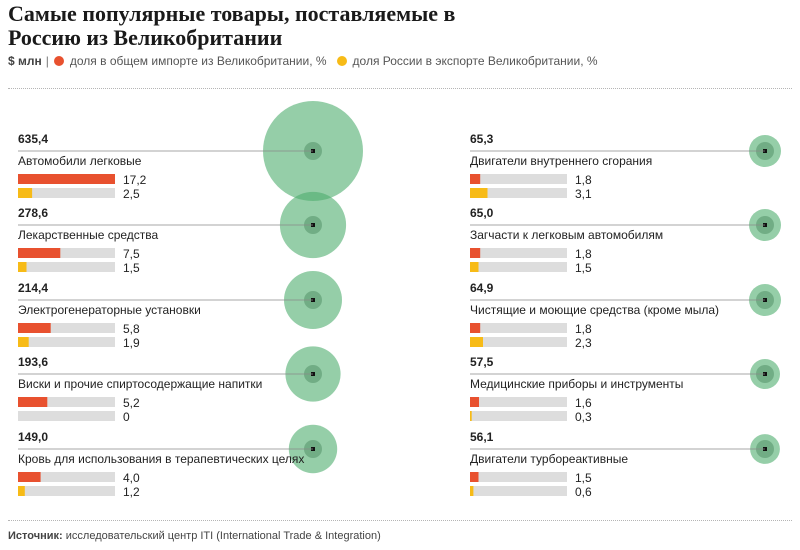  I want to click on import-share-label: 5,2, so click(131, 403).